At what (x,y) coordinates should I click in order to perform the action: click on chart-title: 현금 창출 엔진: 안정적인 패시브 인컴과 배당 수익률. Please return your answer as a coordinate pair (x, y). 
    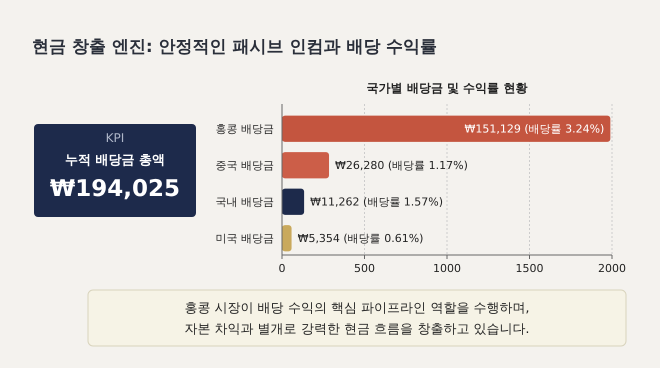
    Looking at the image, I should click on (235, 47).